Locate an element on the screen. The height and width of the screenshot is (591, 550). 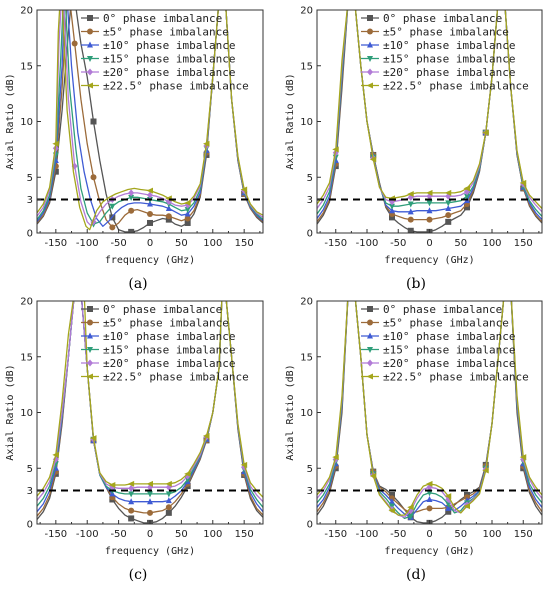
x-tick-label: -150 is located at coordinates (55, 534).